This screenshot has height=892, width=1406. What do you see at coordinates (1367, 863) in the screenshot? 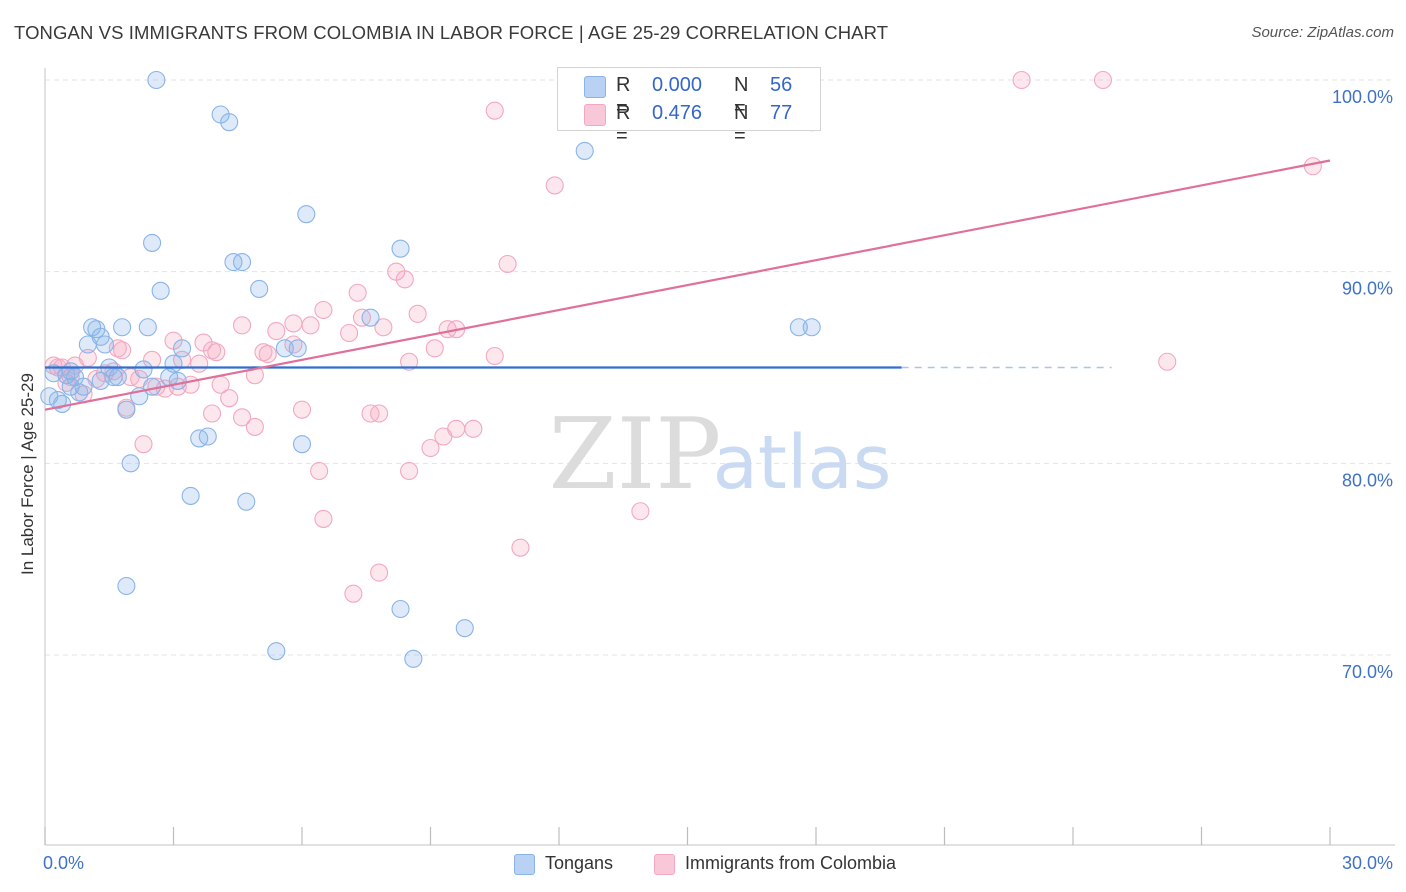
I see `x-tick-label: 30.0%` at bounding box center [1367, 863].